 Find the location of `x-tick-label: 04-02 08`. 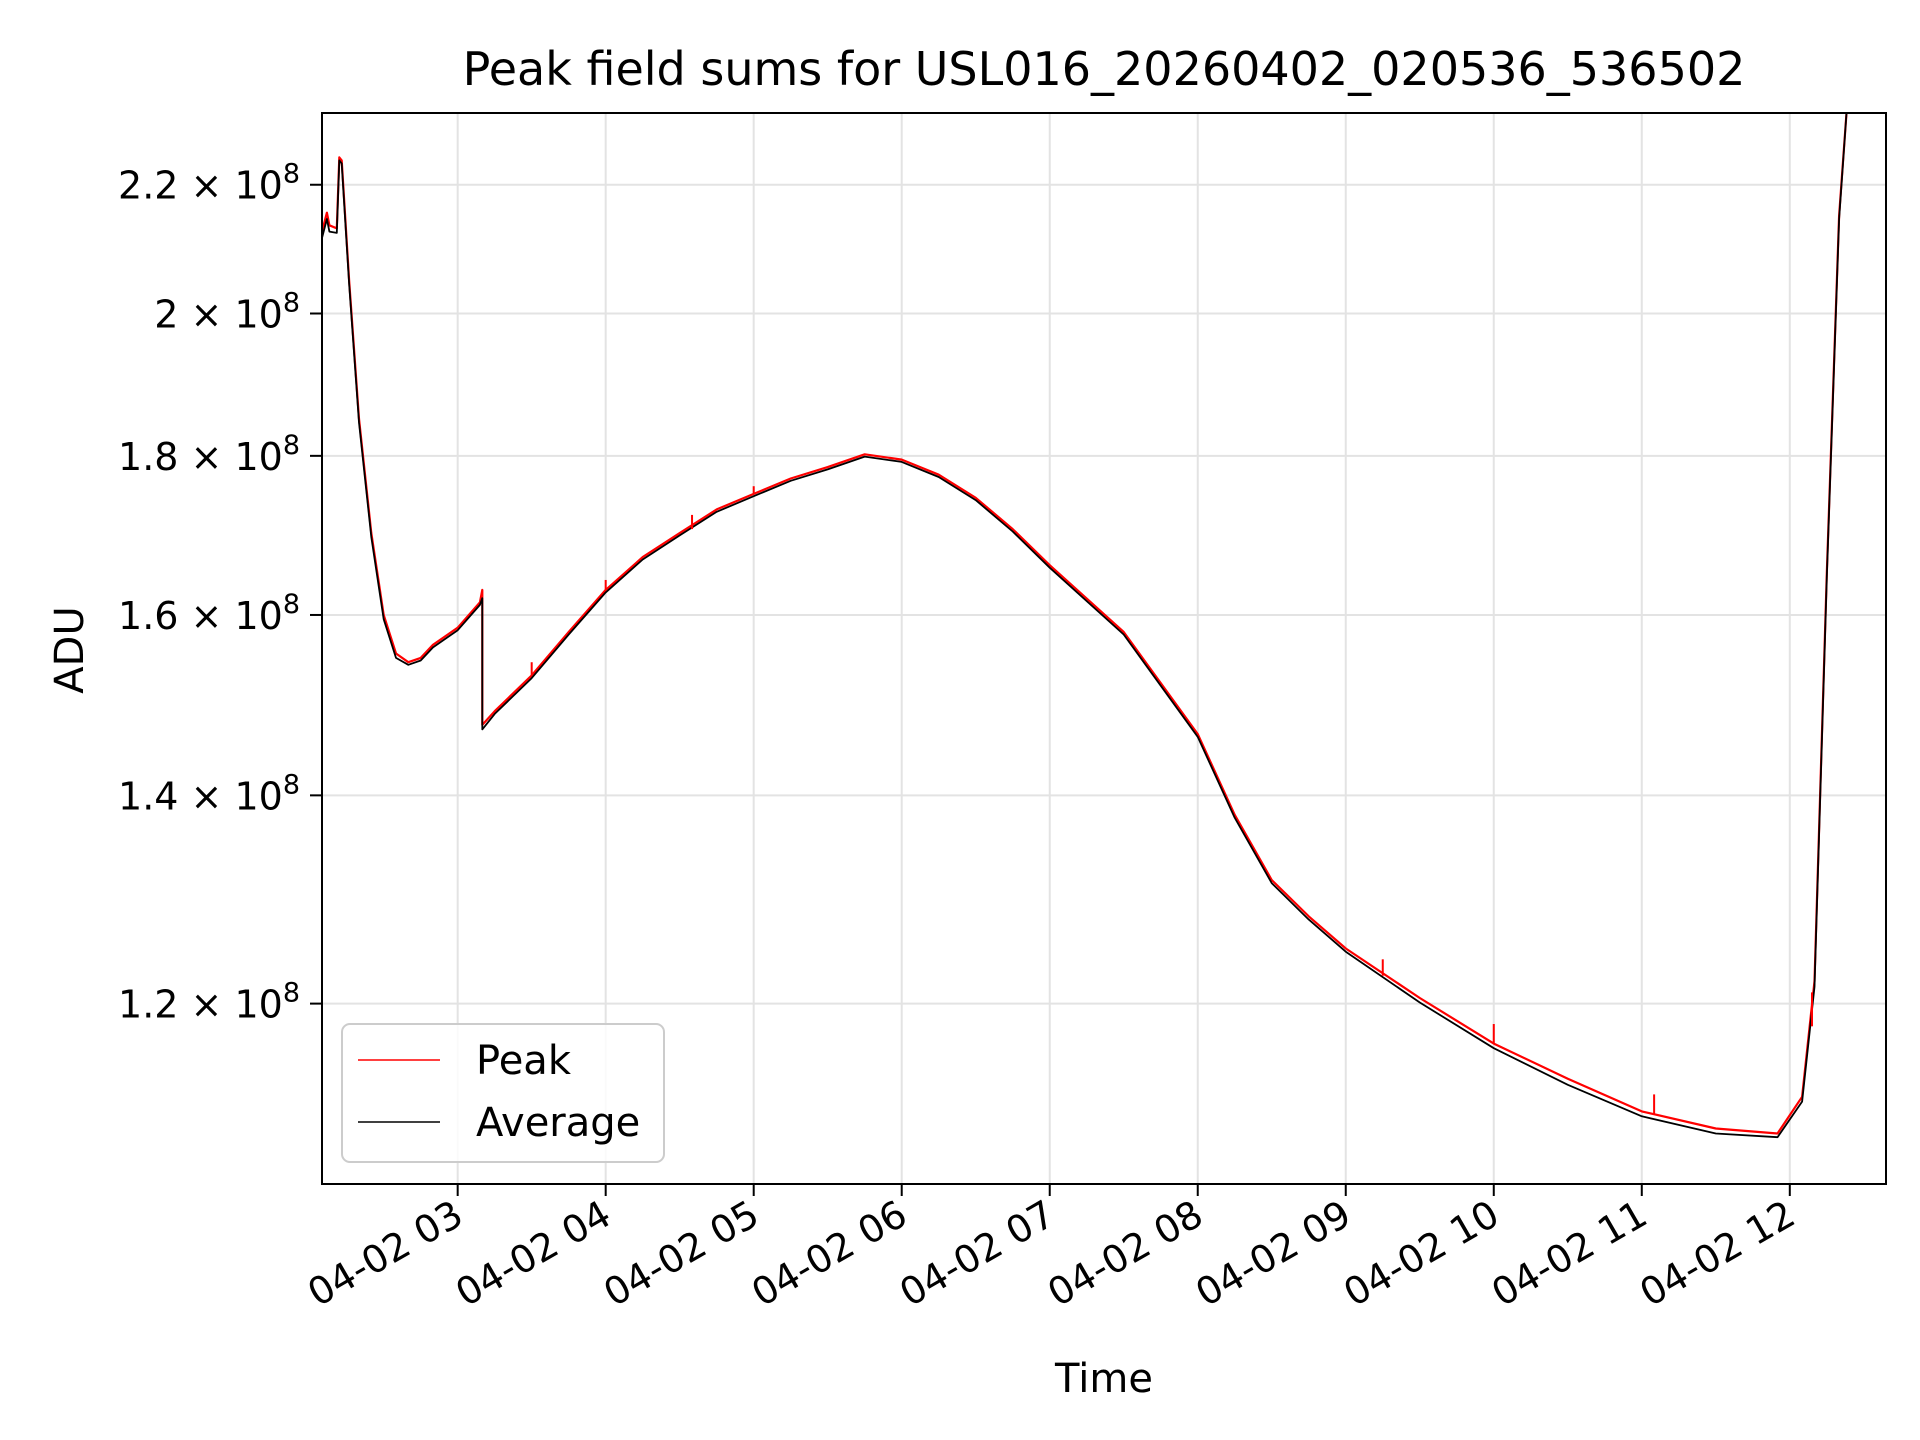

x-tick-label: 04-02 08 is located at coordinates (1125, 1254).